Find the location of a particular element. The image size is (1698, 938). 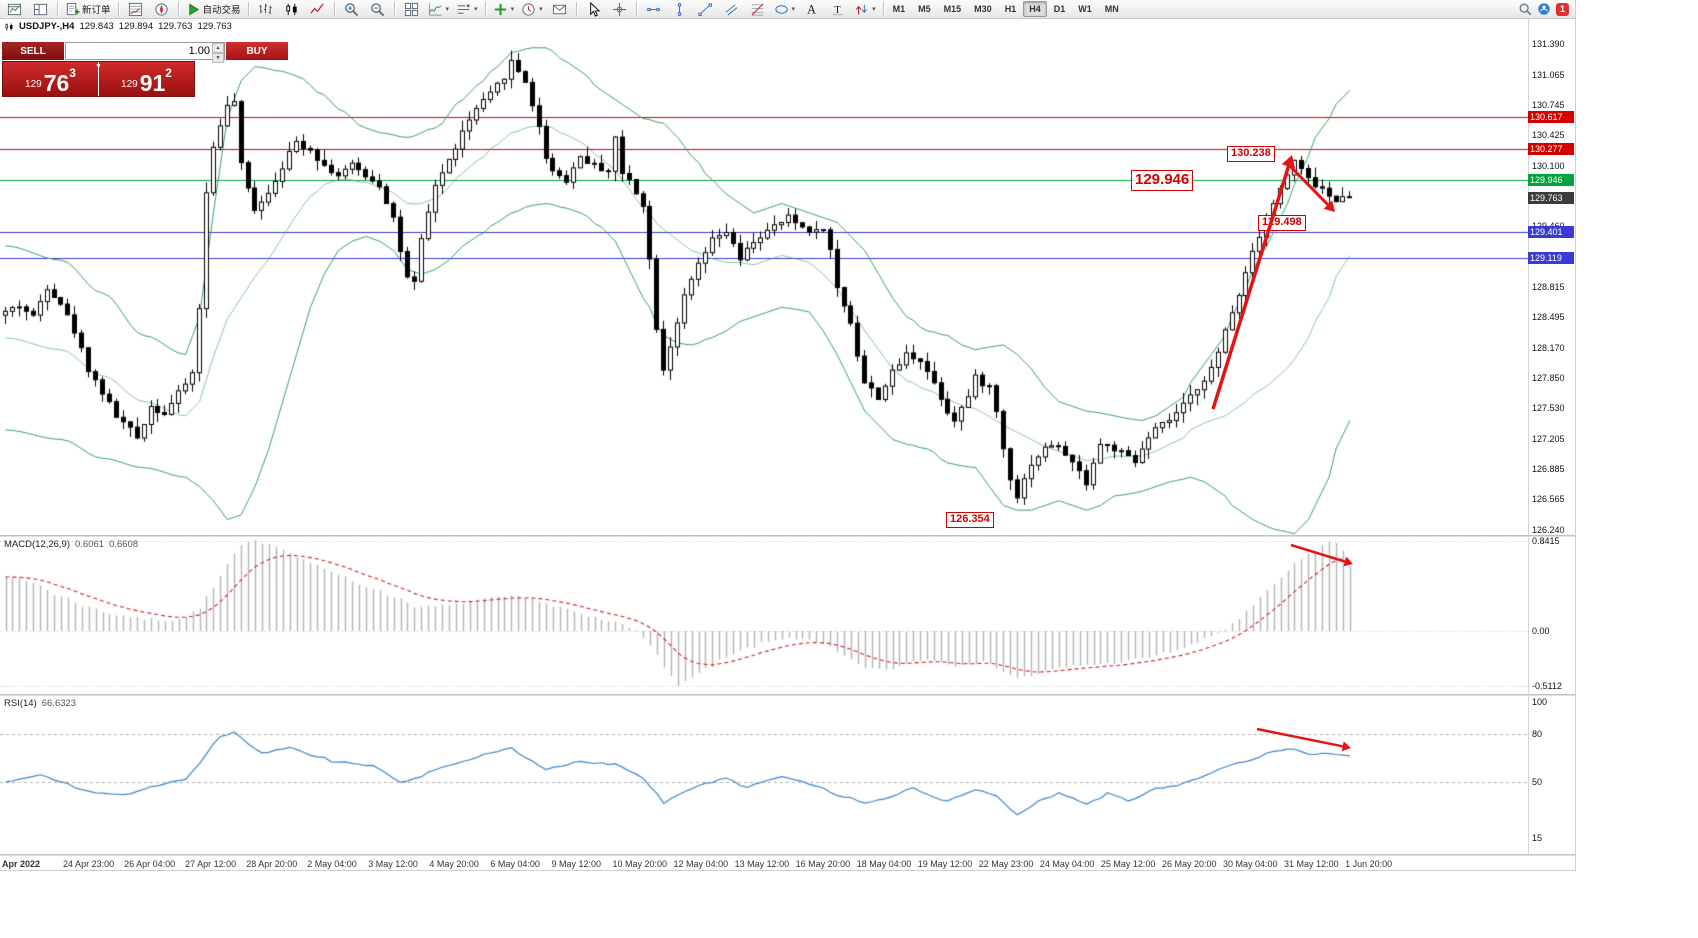

chart-bars-button is located at coordinates (265, 9).